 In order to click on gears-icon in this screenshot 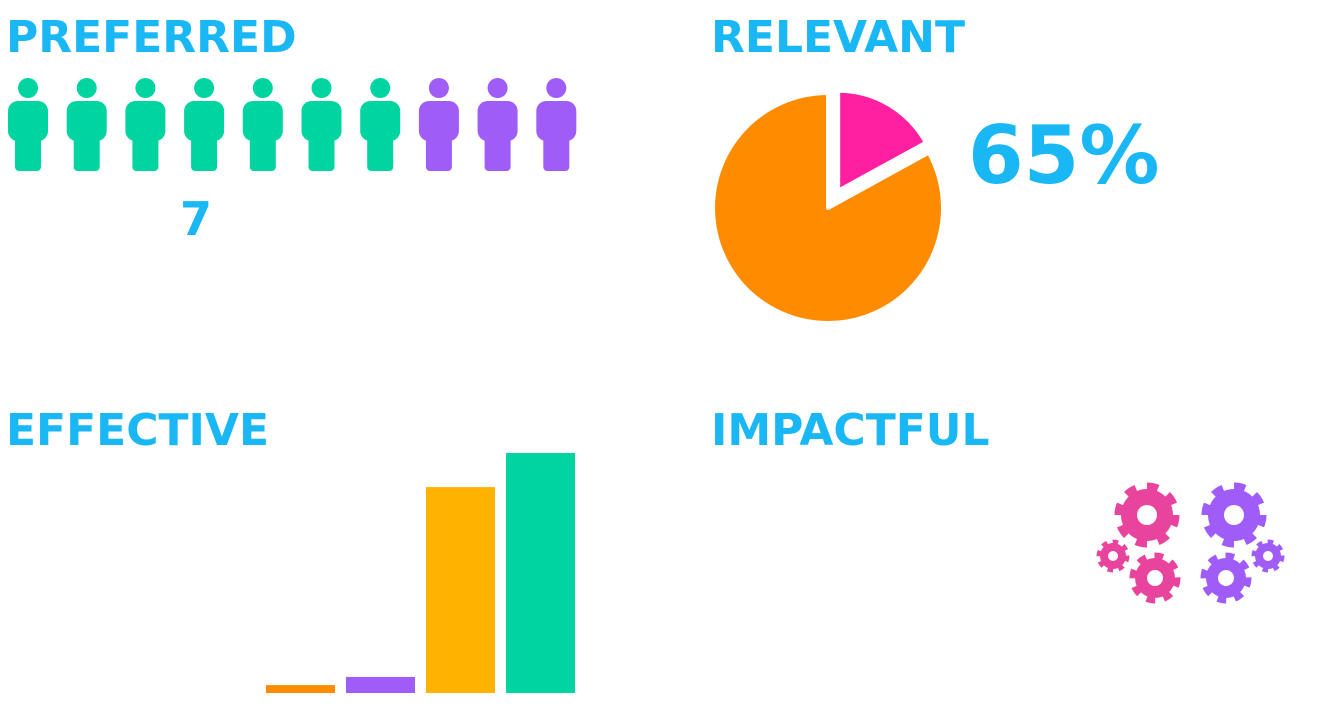, I will do `click(1190, 543)`.